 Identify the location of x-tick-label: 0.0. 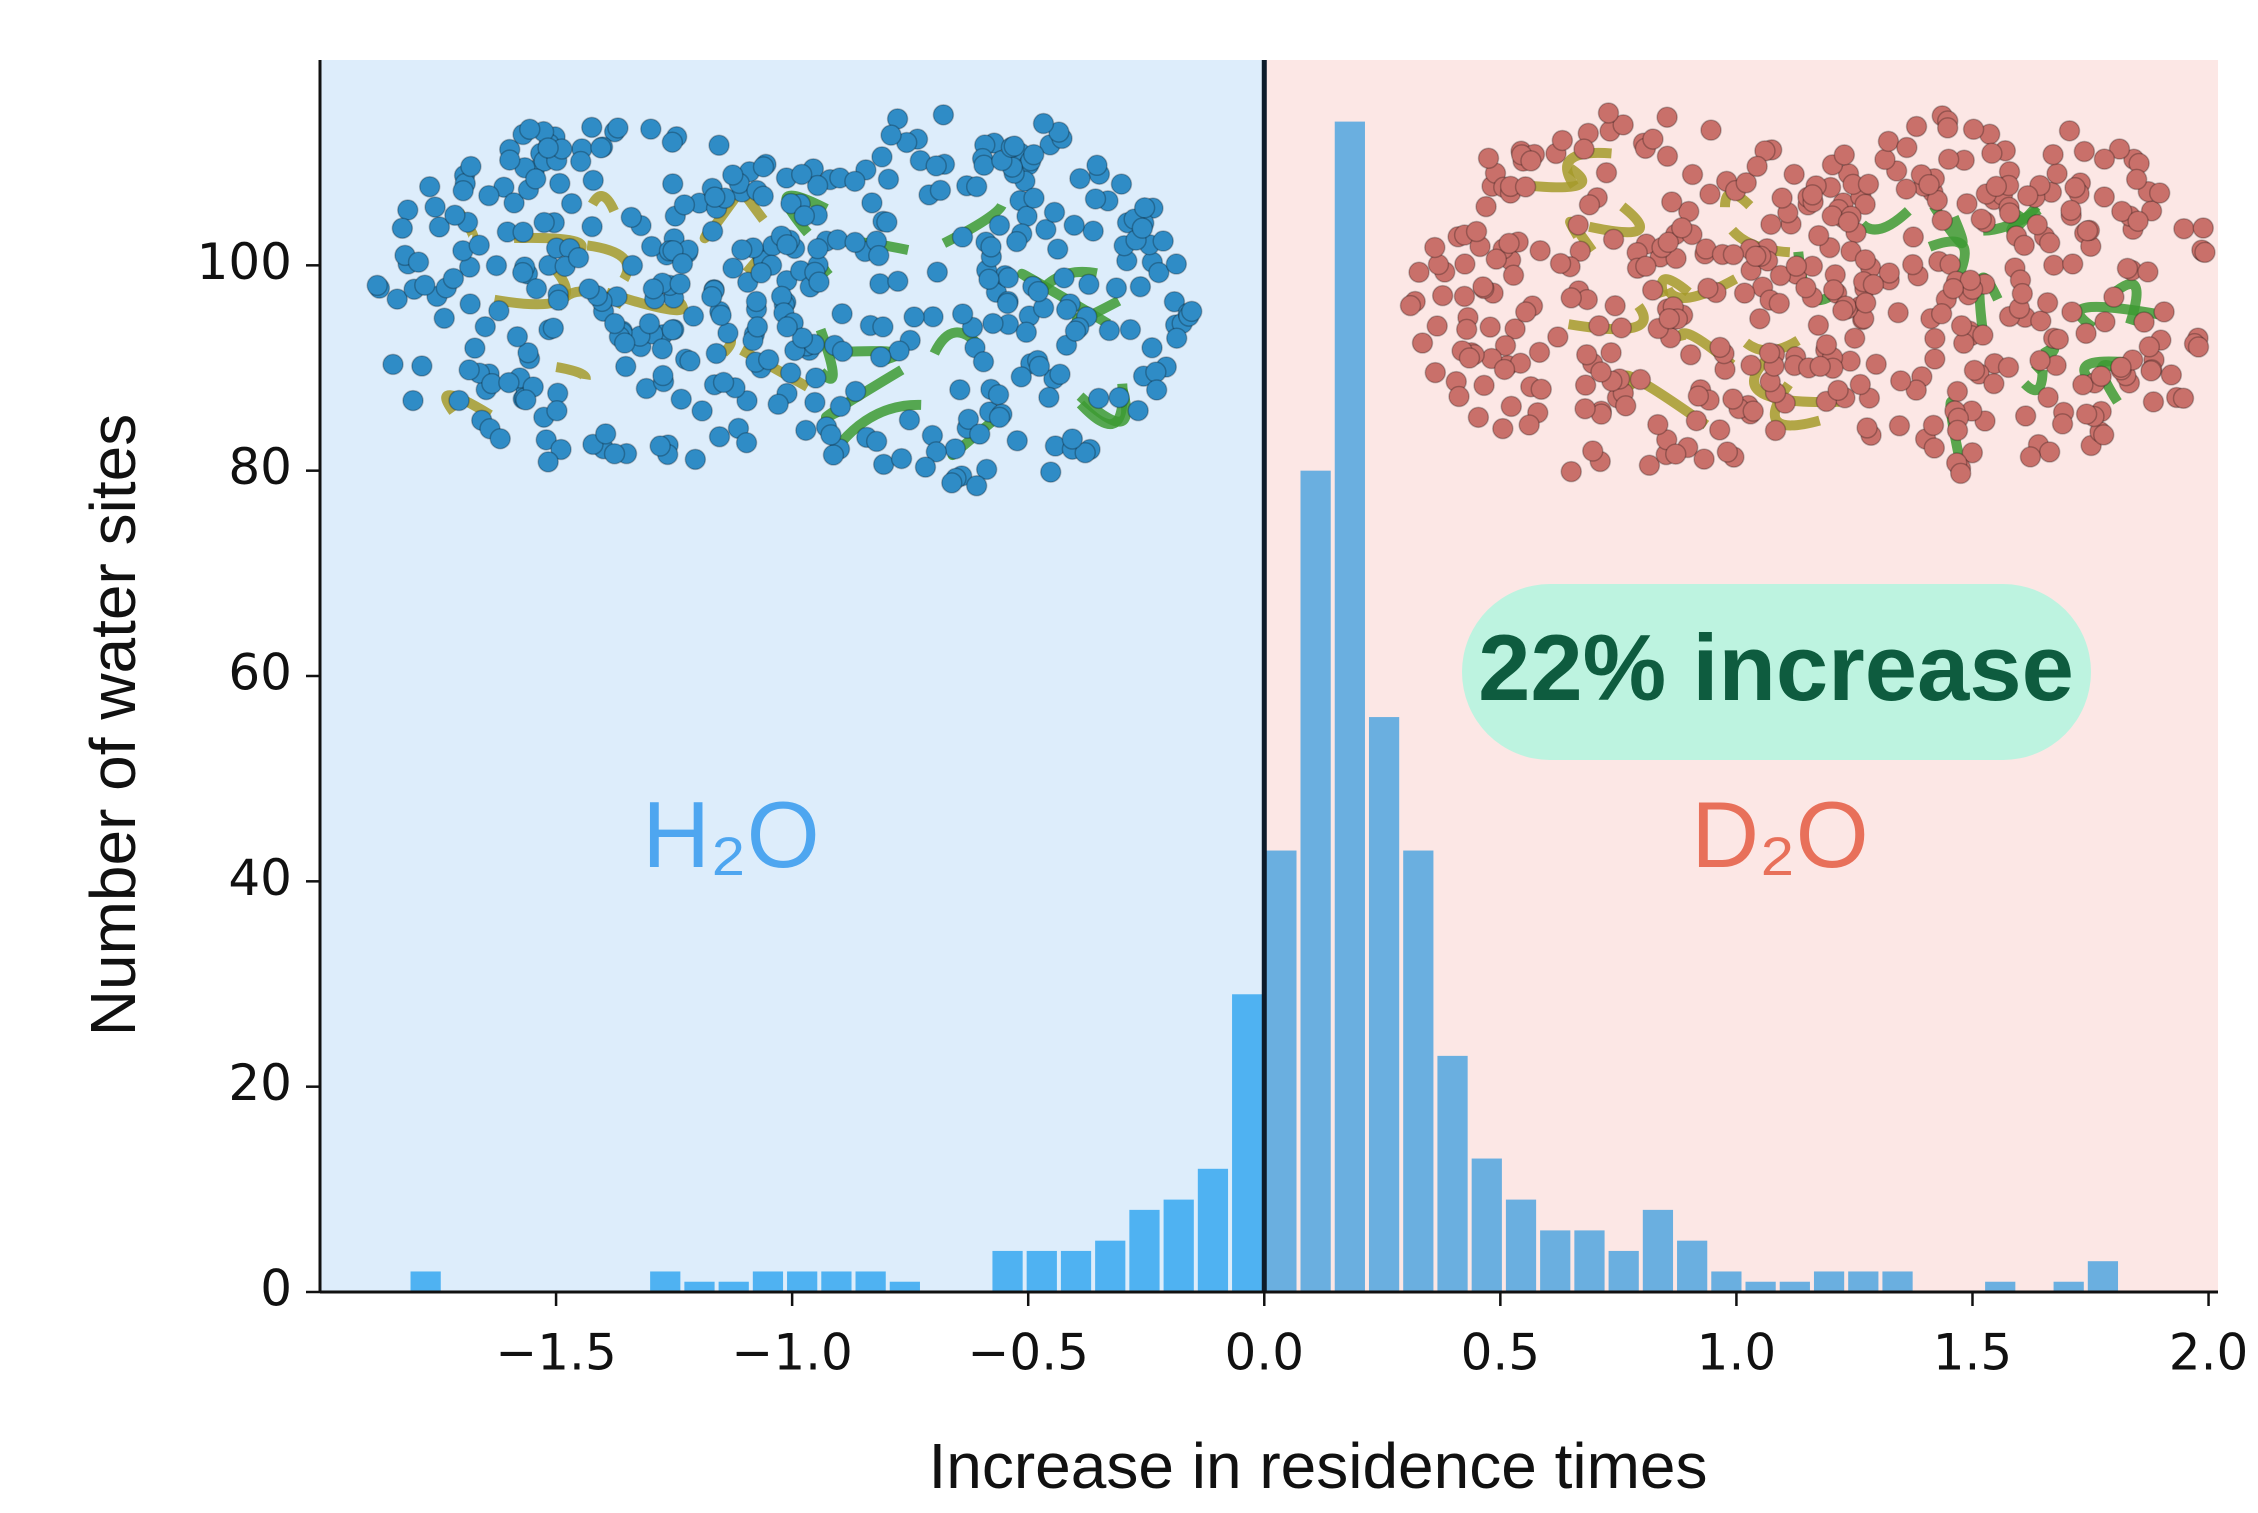
(1265, 1353).